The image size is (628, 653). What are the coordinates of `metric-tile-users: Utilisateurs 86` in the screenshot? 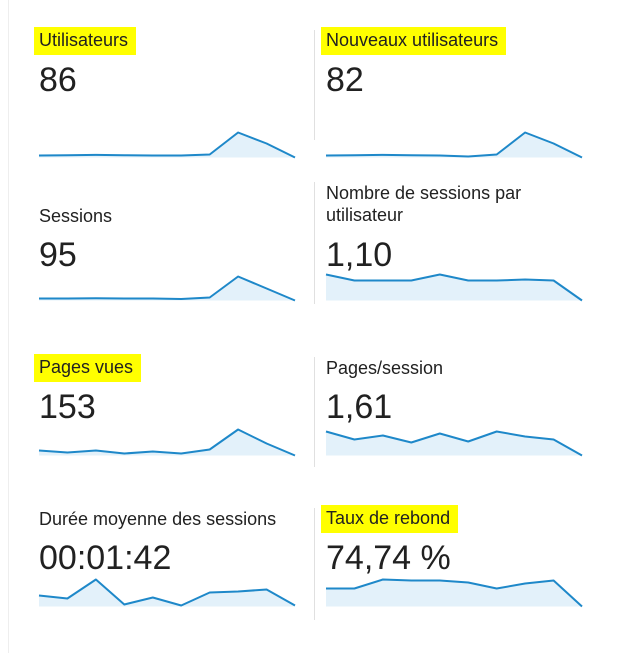 It's located at (174, 93).